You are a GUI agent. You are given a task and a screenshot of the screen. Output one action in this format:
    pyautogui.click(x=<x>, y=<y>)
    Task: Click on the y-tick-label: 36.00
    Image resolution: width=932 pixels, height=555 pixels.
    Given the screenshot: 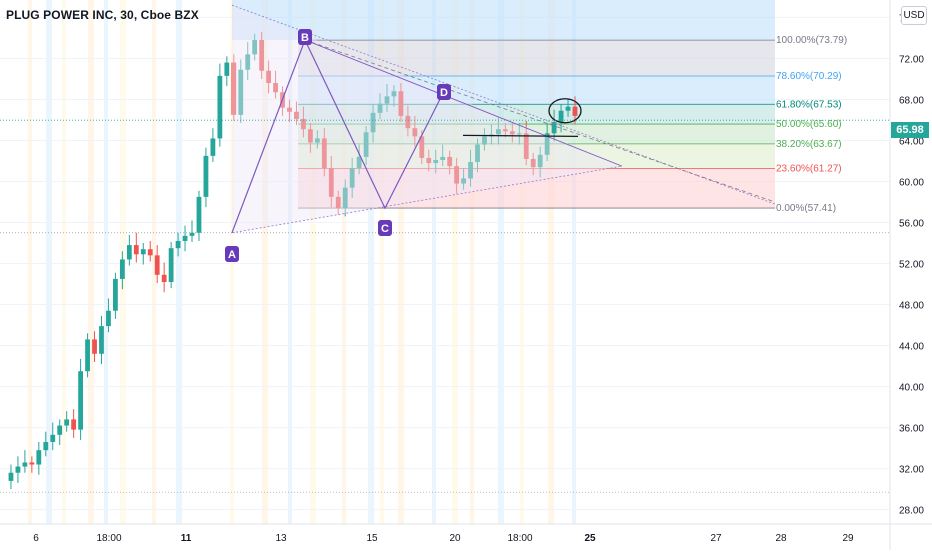 What is the action you would take?
    pyautogui.click(x=911, y=429)
    